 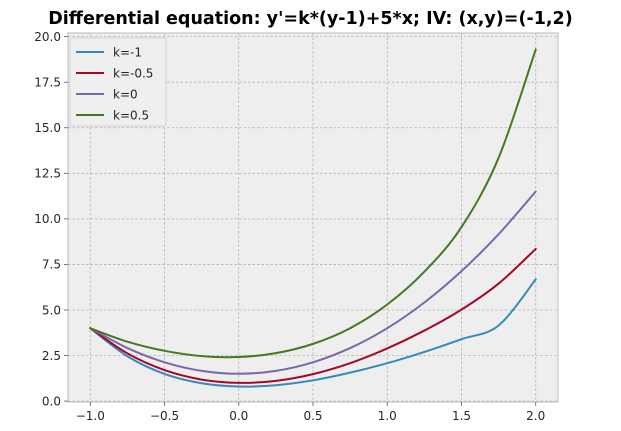 I want to click on y-tick-label: 20.0, so click(x=47, y=37).